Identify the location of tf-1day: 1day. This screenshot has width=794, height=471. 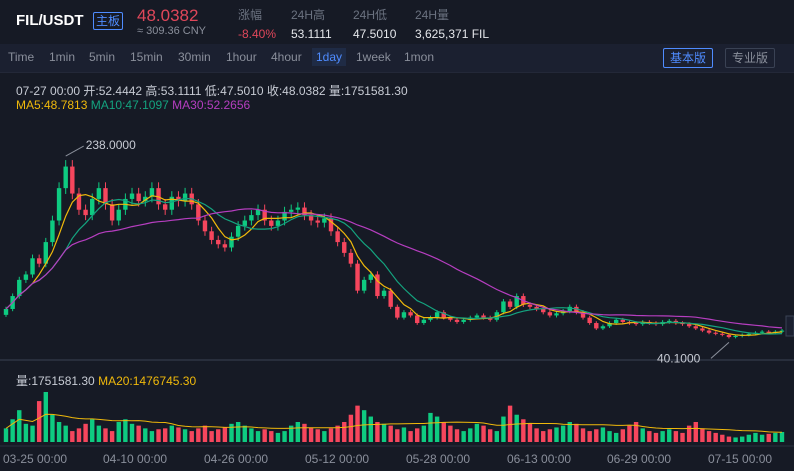
(329, 57).